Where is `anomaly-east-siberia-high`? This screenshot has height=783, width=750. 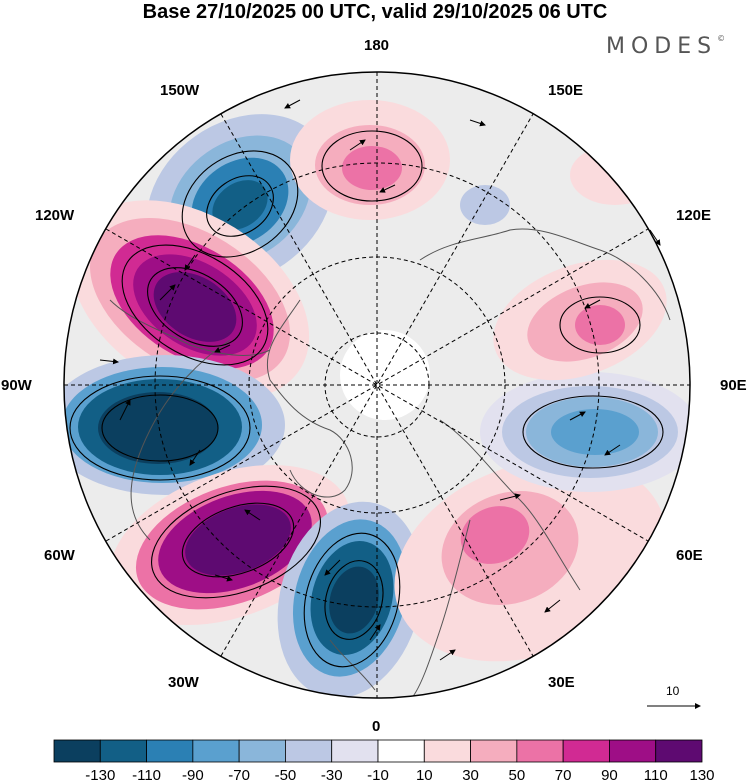
anomaly-east-siberia-high is located at coordinates (580, 320).